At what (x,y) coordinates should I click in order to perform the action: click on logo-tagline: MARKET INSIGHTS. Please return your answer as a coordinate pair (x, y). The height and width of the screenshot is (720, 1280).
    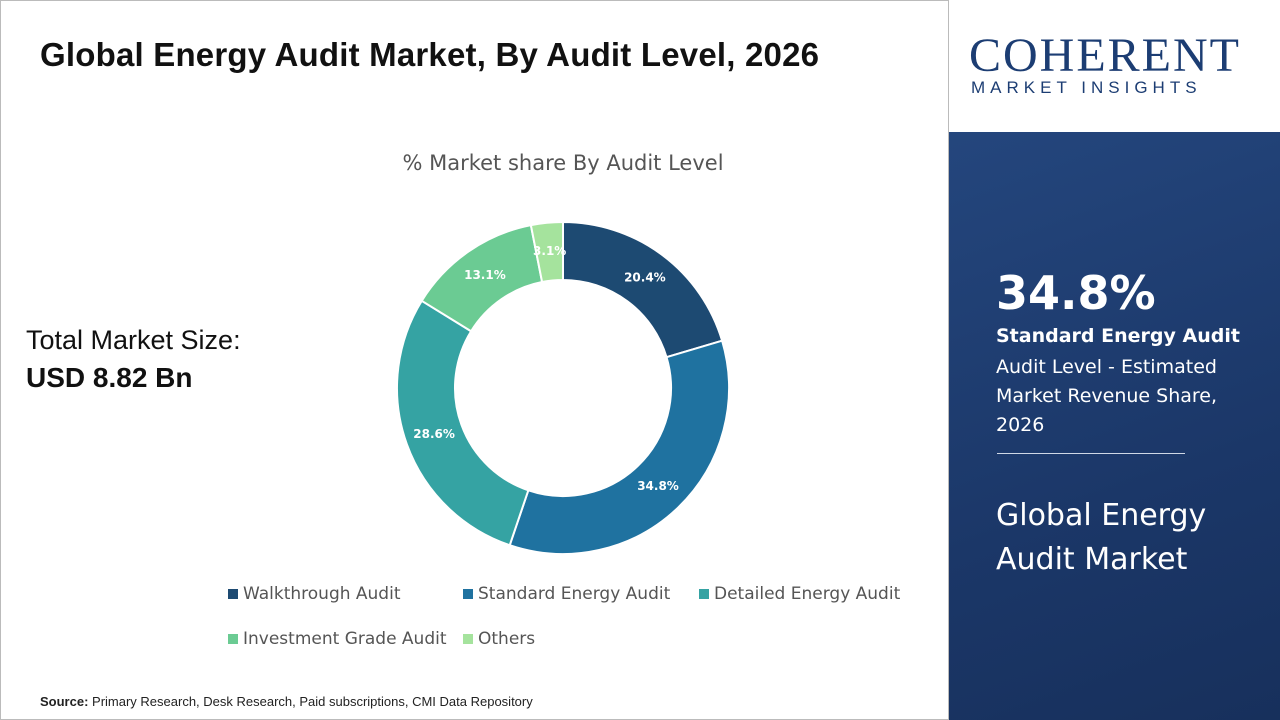
    Looking at the image, I should click on (1086, 87).